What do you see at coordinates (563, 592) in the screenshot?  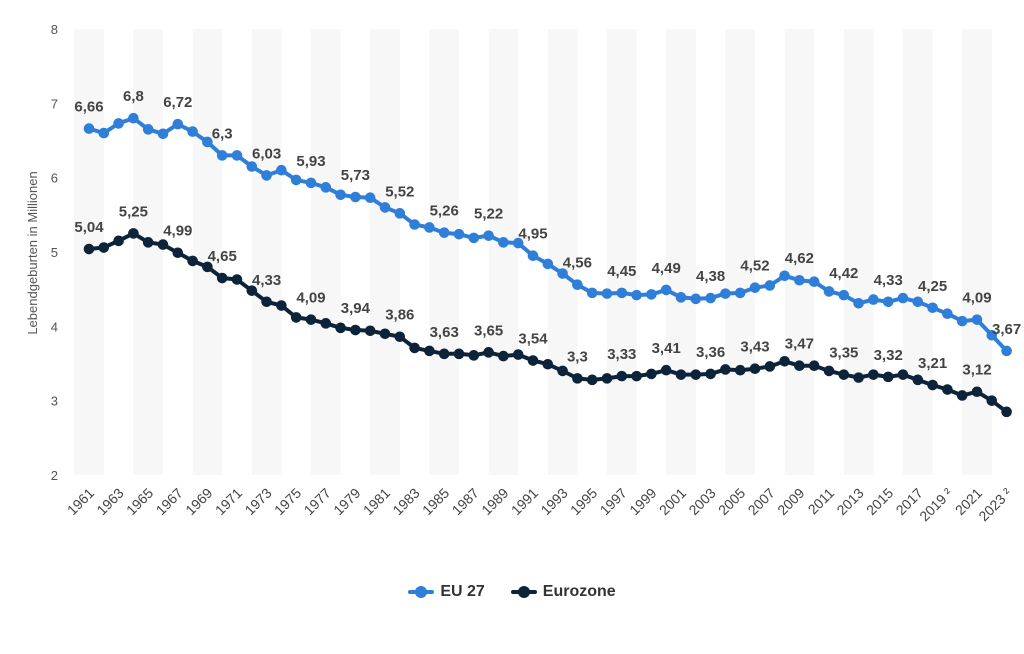 I see `legend-item-eurozone: Eurozone` at bounding box center [563, 592].